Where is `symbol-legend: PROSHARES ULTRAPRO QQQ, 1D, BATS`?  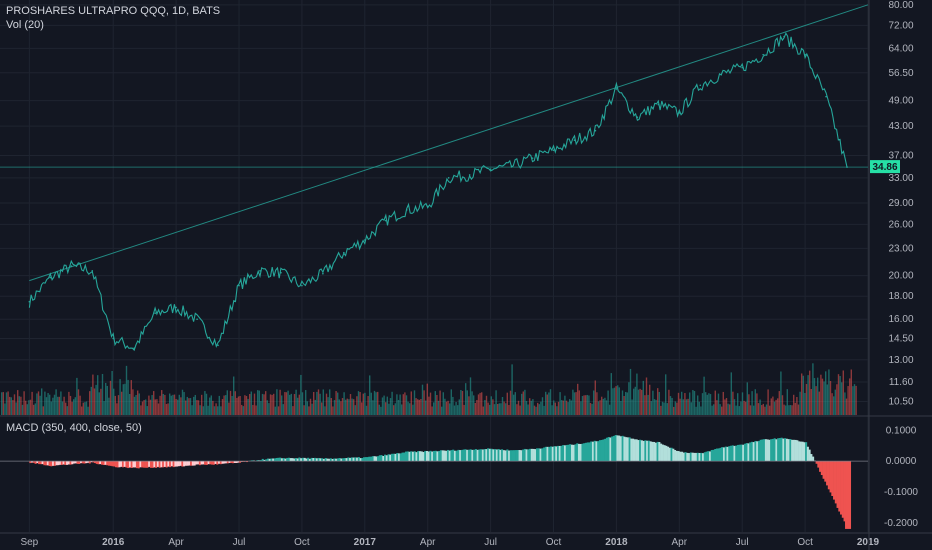 symbol-legend: PROSHARES ULTRAPRO QQQ, 1D, BATS is located at coordinates (113, 11).